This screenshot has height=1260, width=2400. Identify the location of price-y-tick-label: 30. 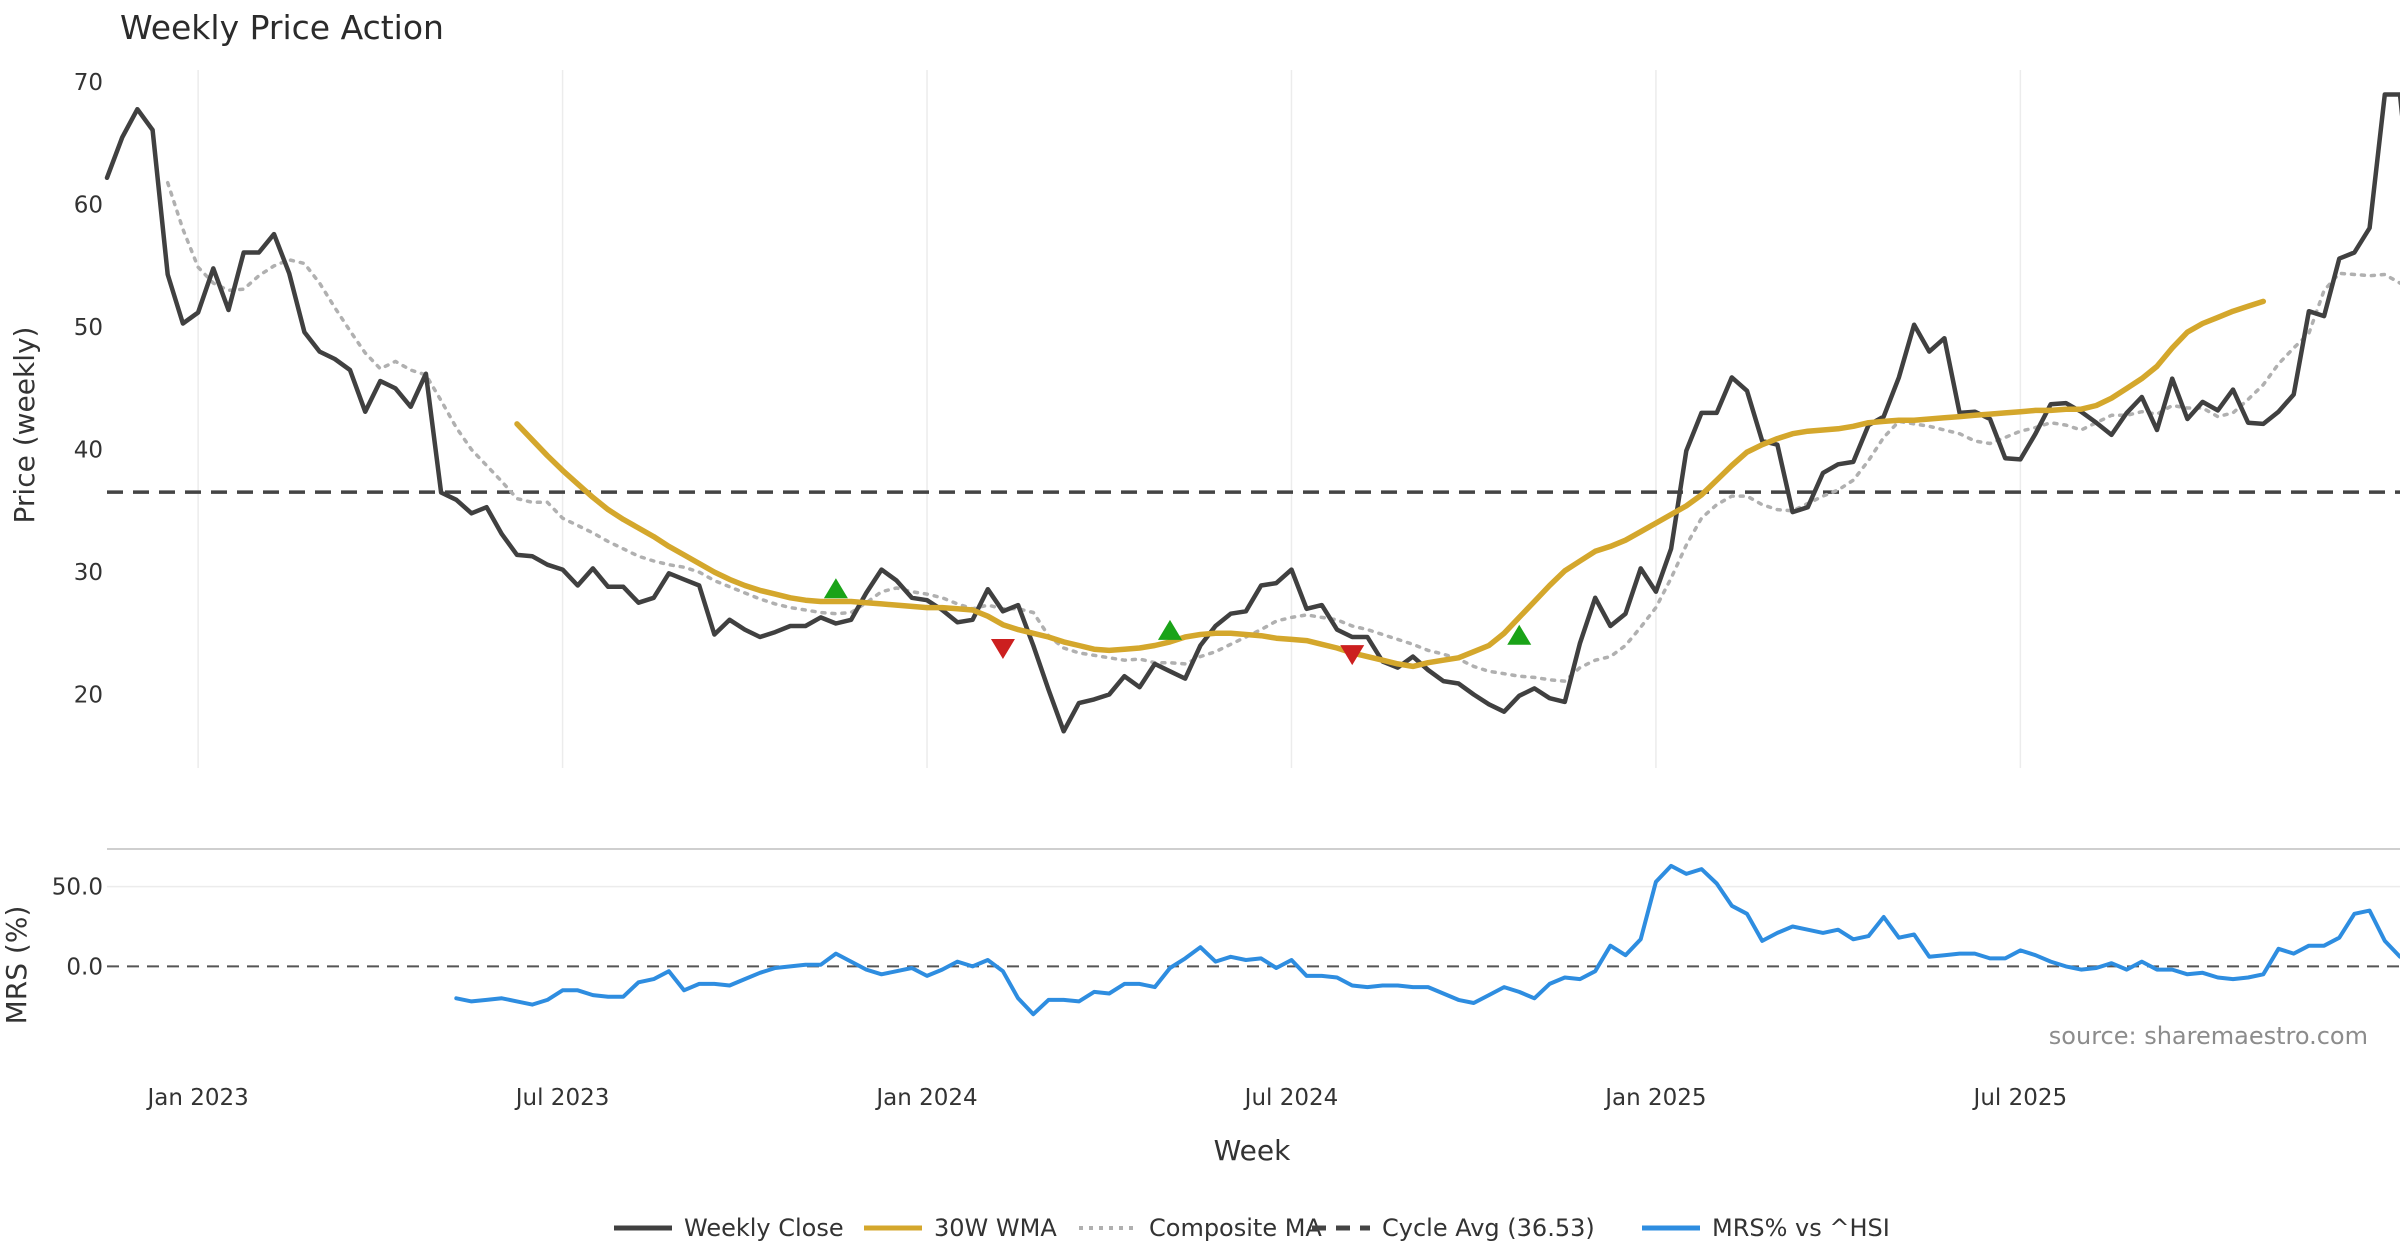
(88, 573).